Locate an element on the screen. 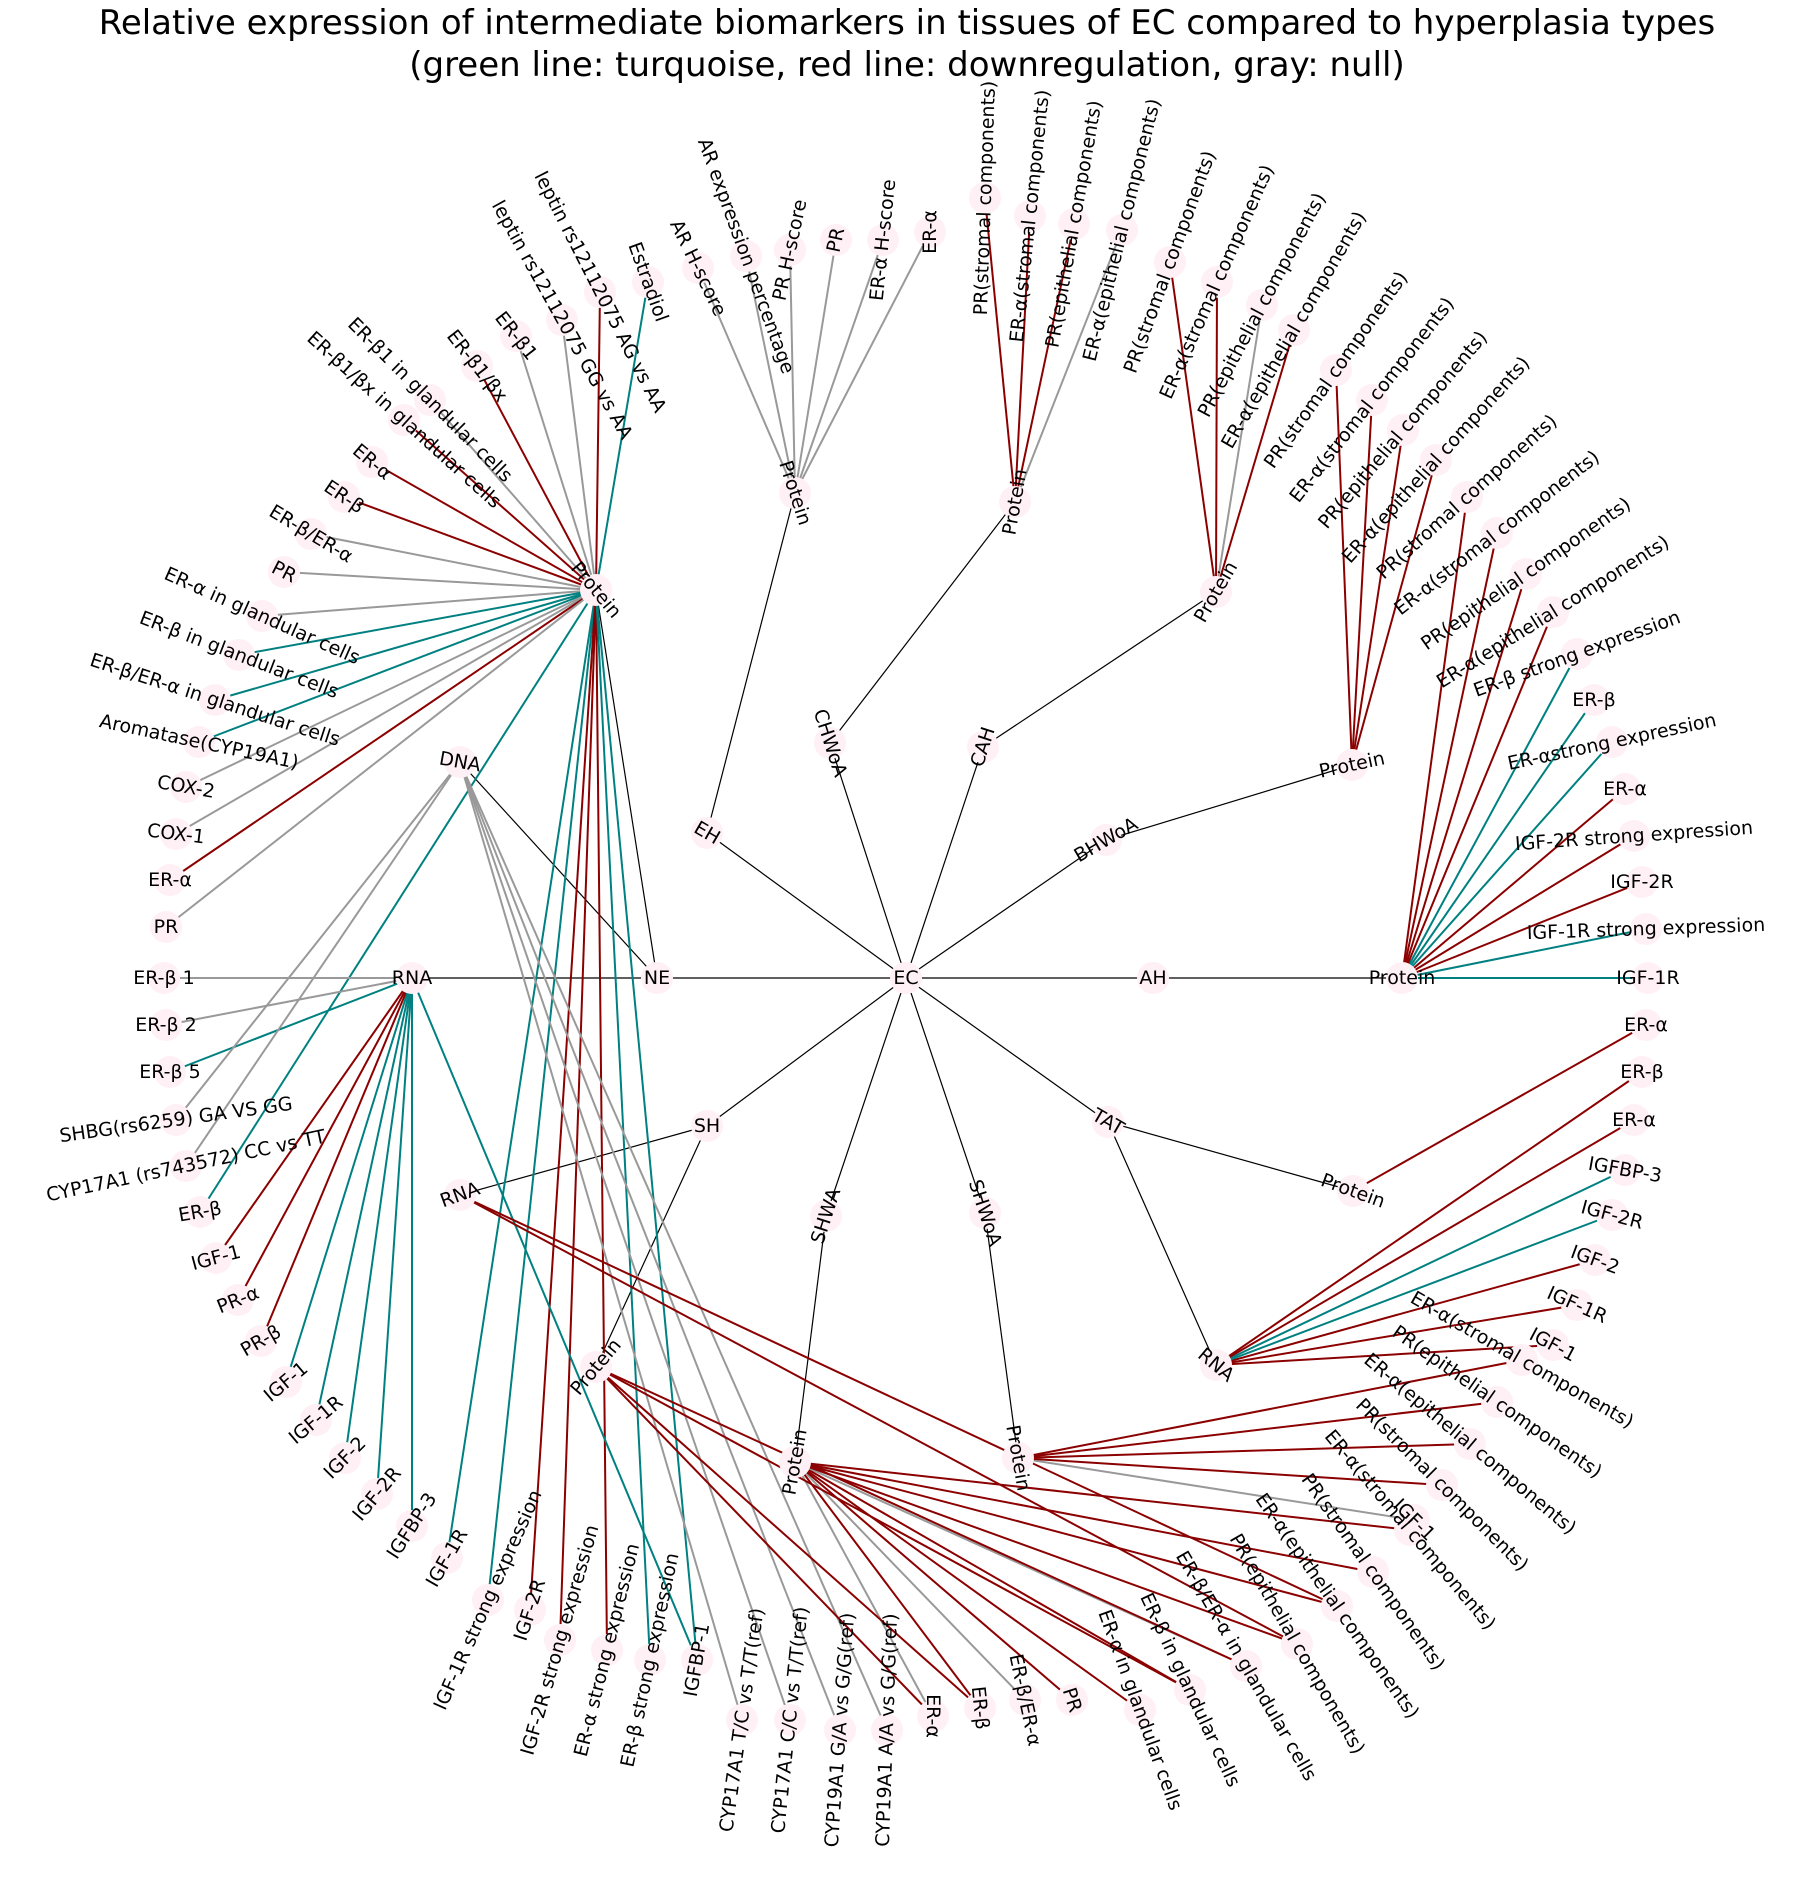 This screenshot has height=1886, width=1814. node-ned_cyp19_ga is located at coordinates (840, 1730).